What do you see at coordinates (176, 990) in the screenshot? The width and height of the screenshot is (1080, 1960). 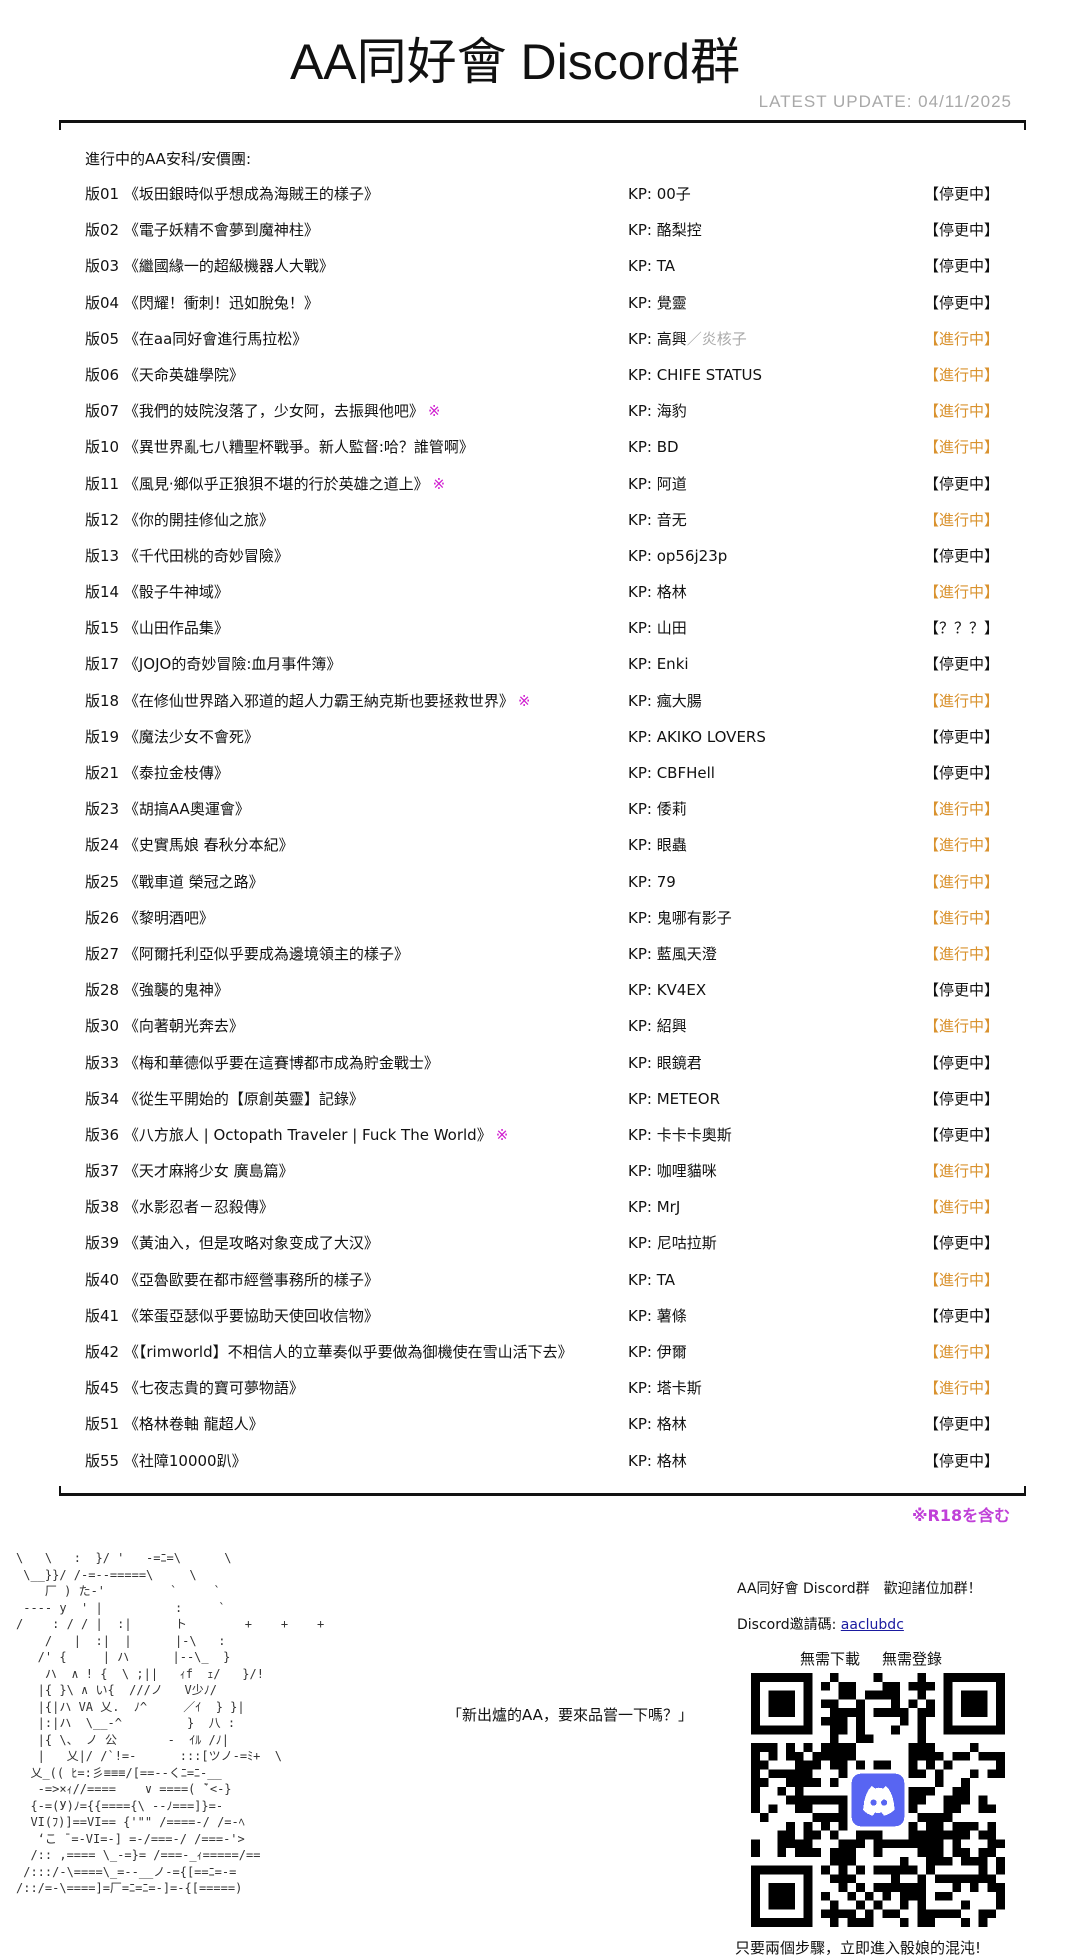 I see `campaign-name: 《強襲的鬼神》` at bounding box center [176, 990].